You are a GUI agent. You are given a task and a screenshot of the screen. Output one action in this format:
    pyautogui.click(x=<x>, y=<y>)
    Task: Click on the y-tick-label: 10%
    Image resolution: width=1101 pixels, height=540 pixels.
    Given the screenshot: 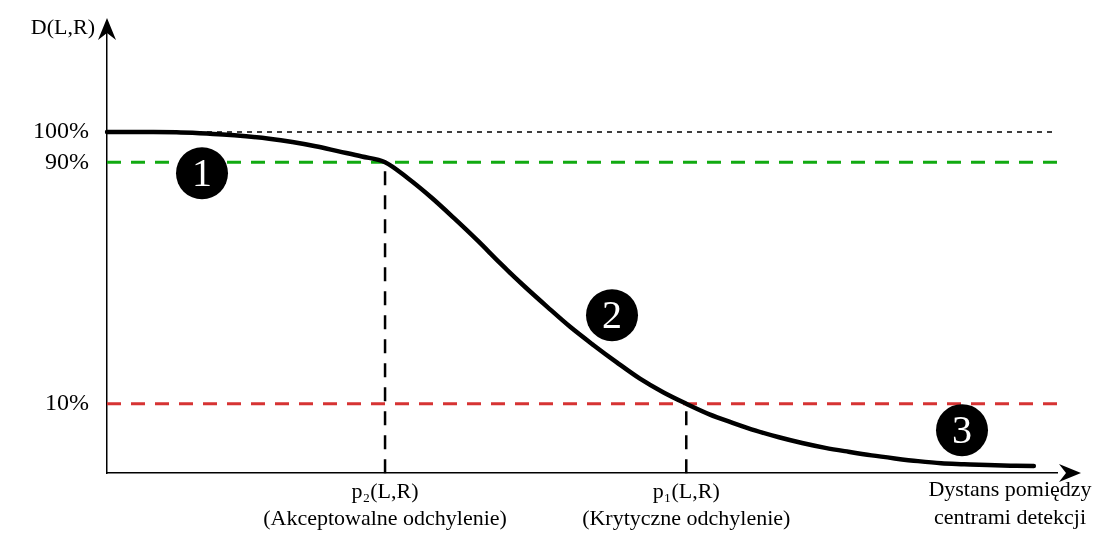 What is the action you would take?
    pyautogui.click(x=67, y=402)
    